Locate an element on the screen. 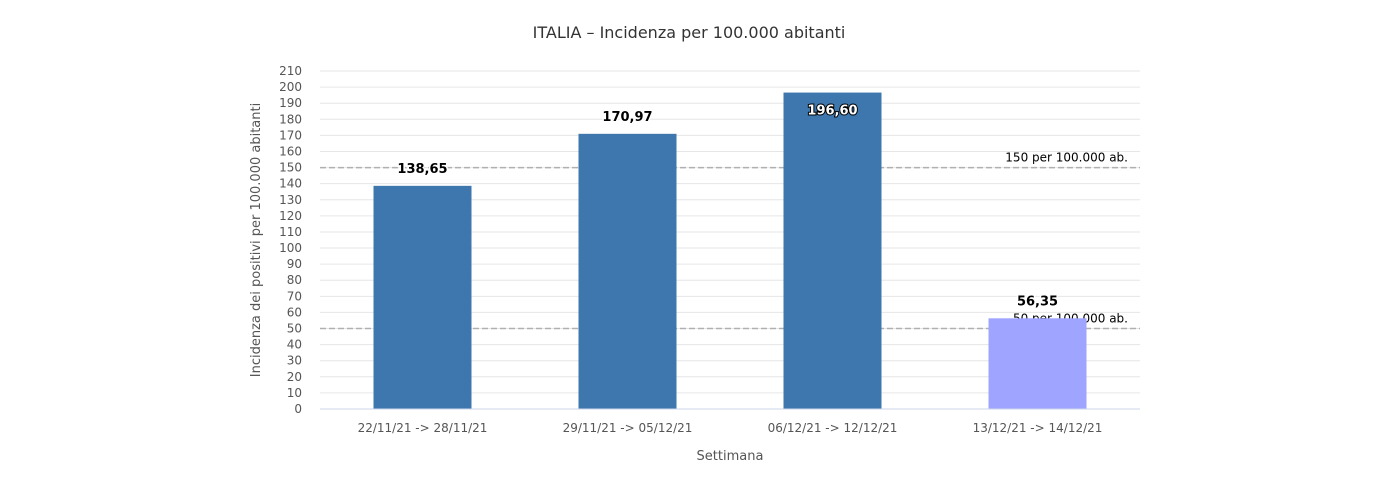 The width and height of the screenshot is (1382, 495). y-tick-label: 10 is located at coordinates (294, 393).